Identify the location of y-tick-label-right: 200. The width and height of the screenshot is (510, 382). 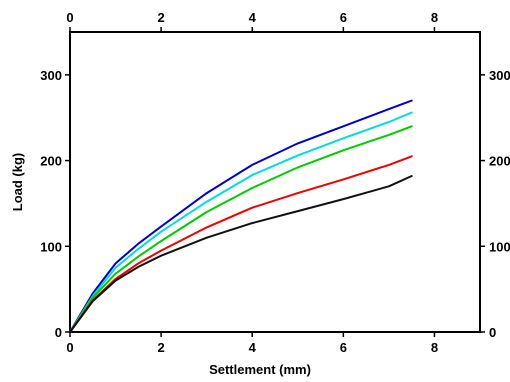
(499, 161).